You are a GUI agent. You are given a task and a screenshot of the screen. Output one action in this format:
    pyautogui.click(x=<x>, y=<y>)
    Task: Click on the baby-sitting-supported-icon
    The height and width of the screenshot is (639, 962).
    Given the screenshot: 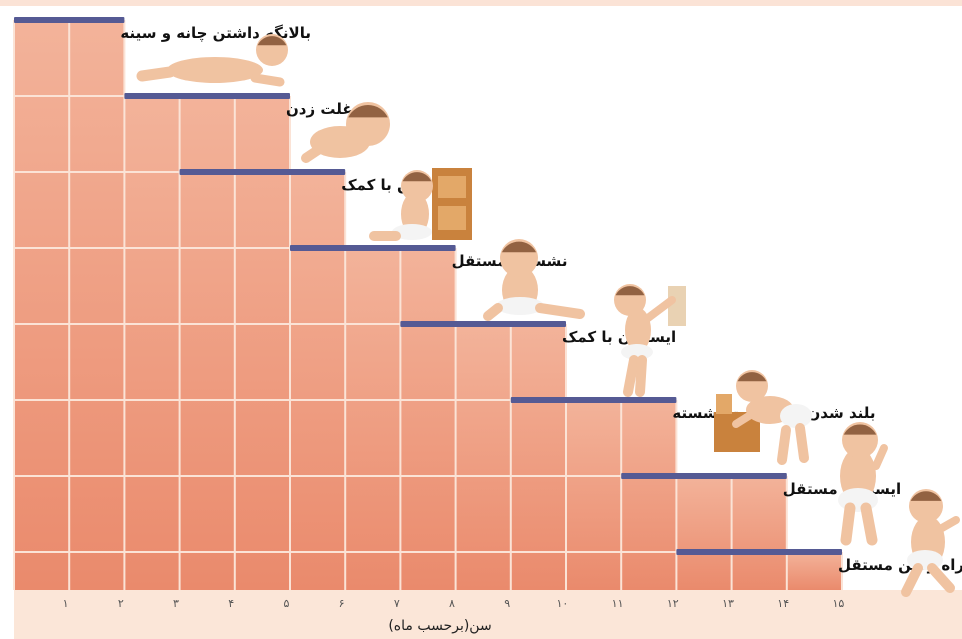 What is the action you would take?
    pyautogui.click(x=420, y=204)
    